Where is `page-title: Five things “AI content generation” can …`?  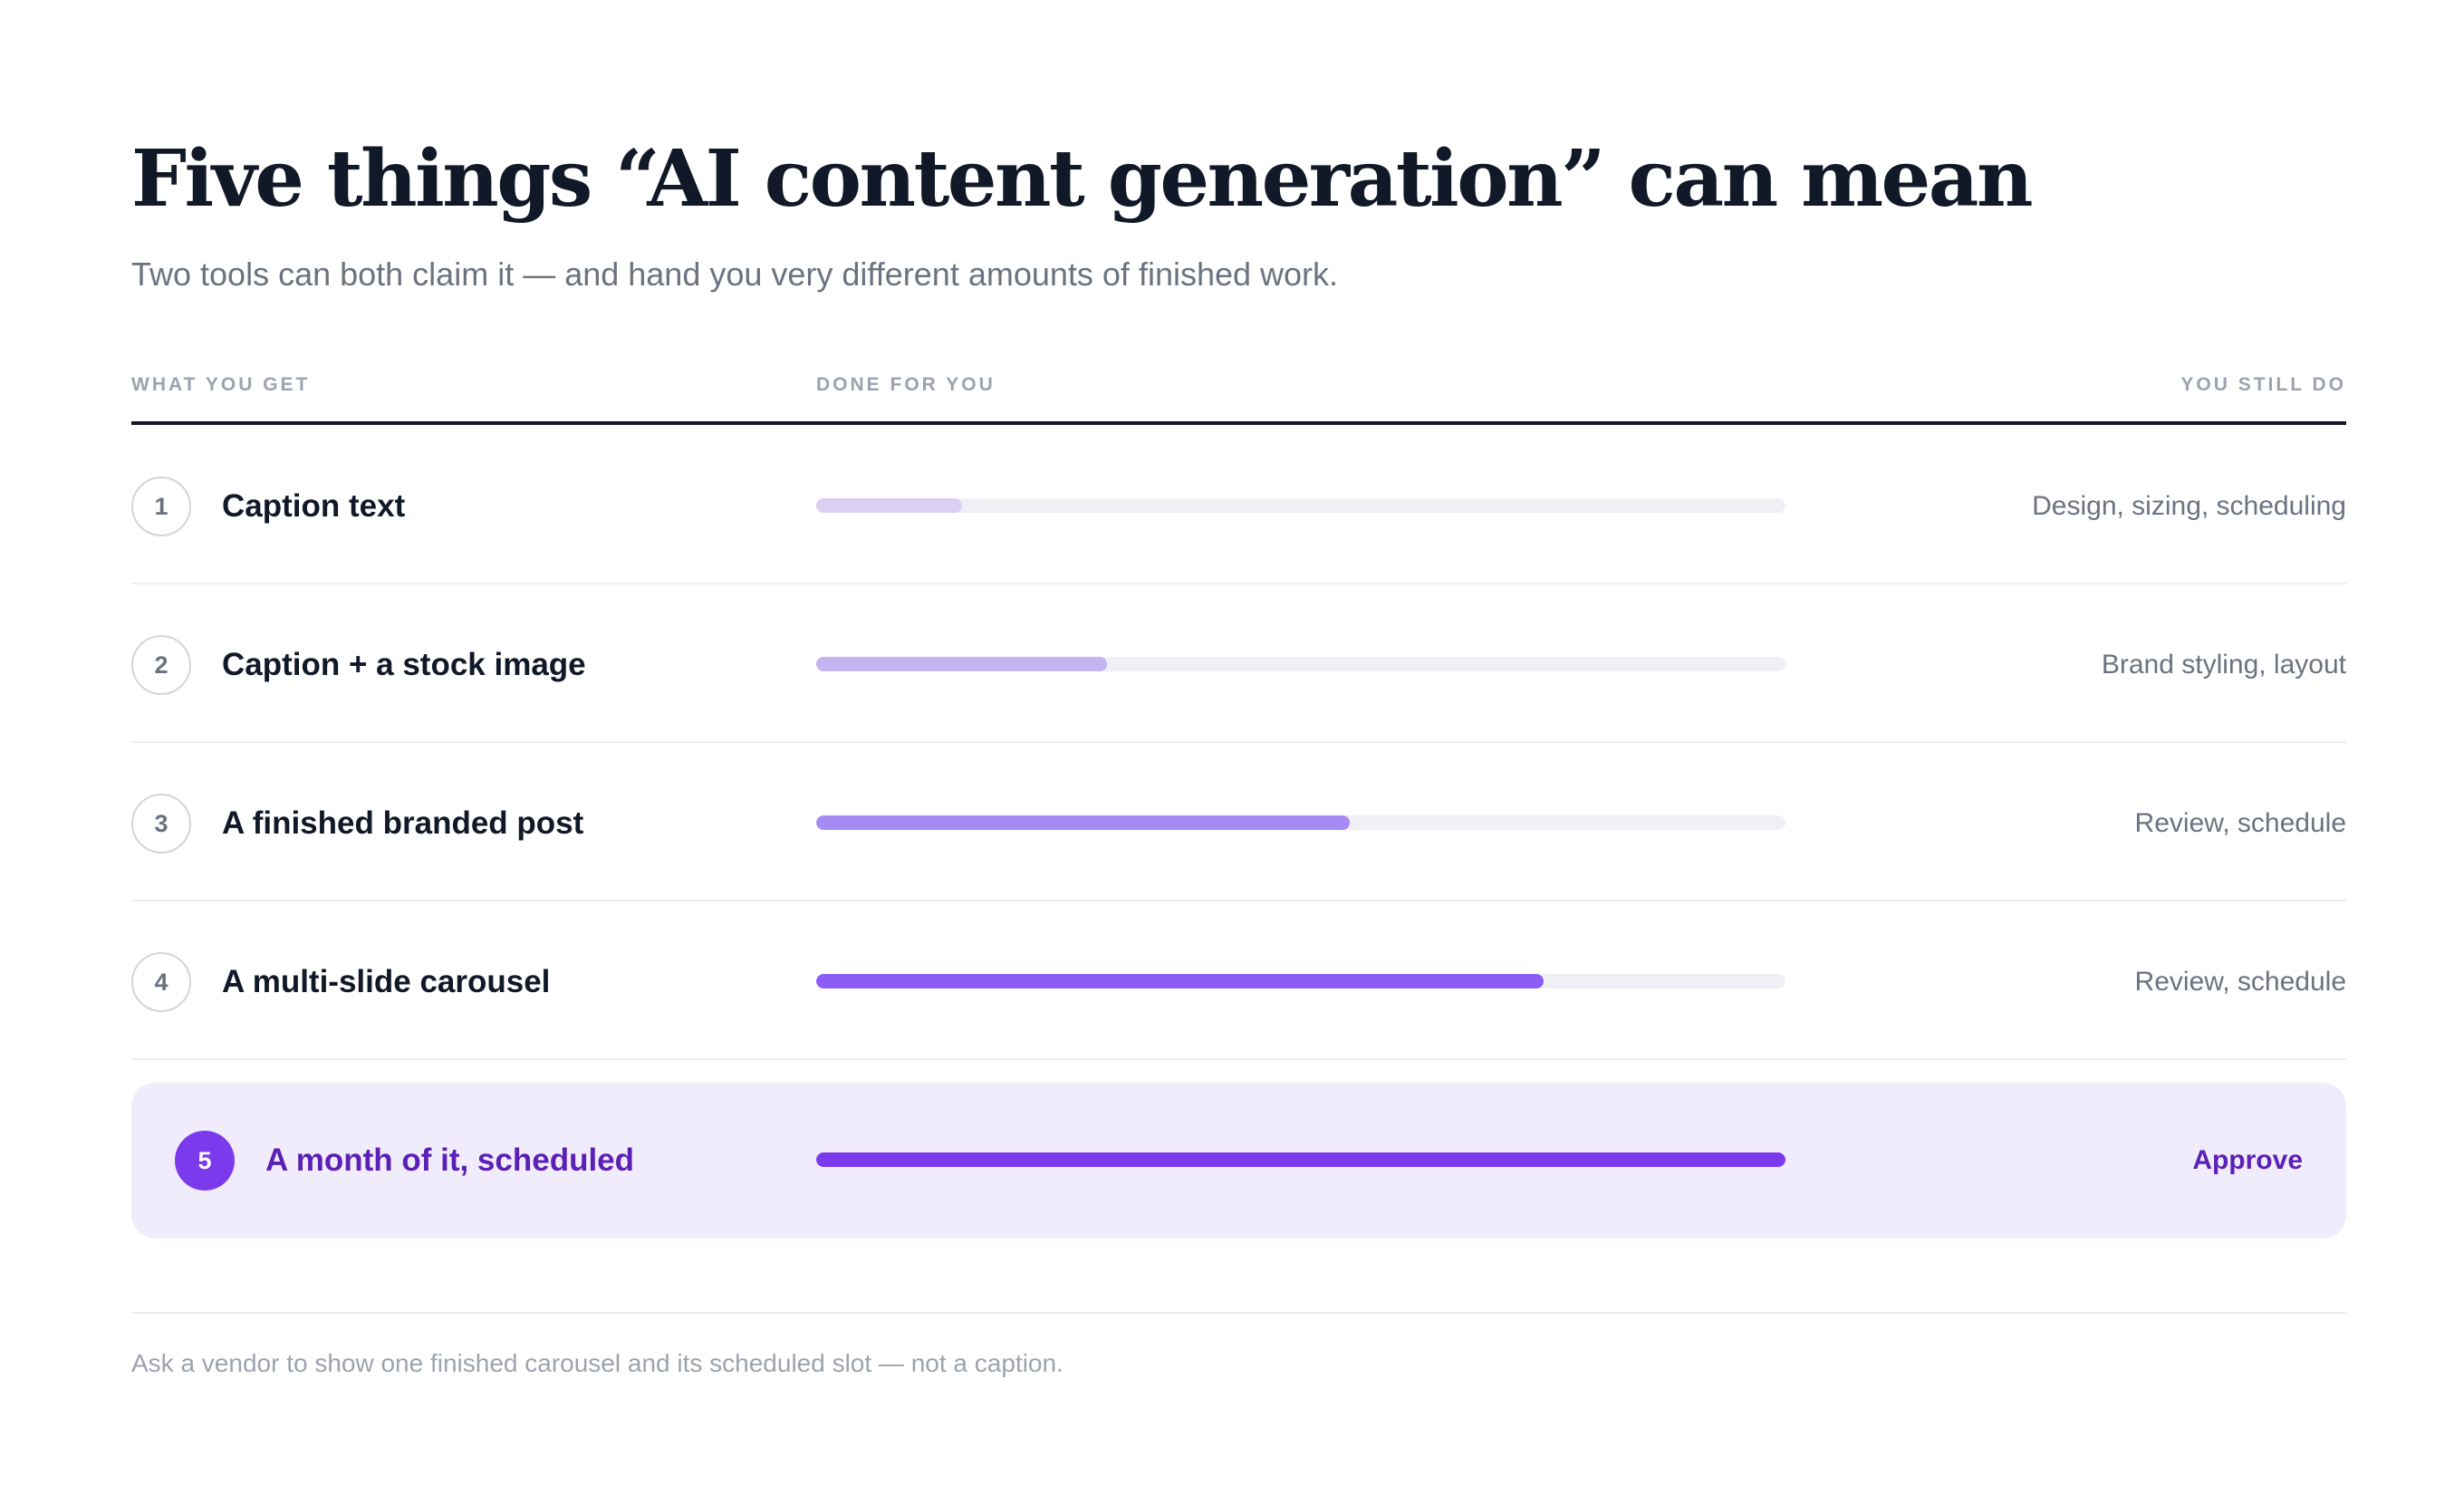
page-title: Five things “AI content generation” can … is located at coordinates (1082, 179).